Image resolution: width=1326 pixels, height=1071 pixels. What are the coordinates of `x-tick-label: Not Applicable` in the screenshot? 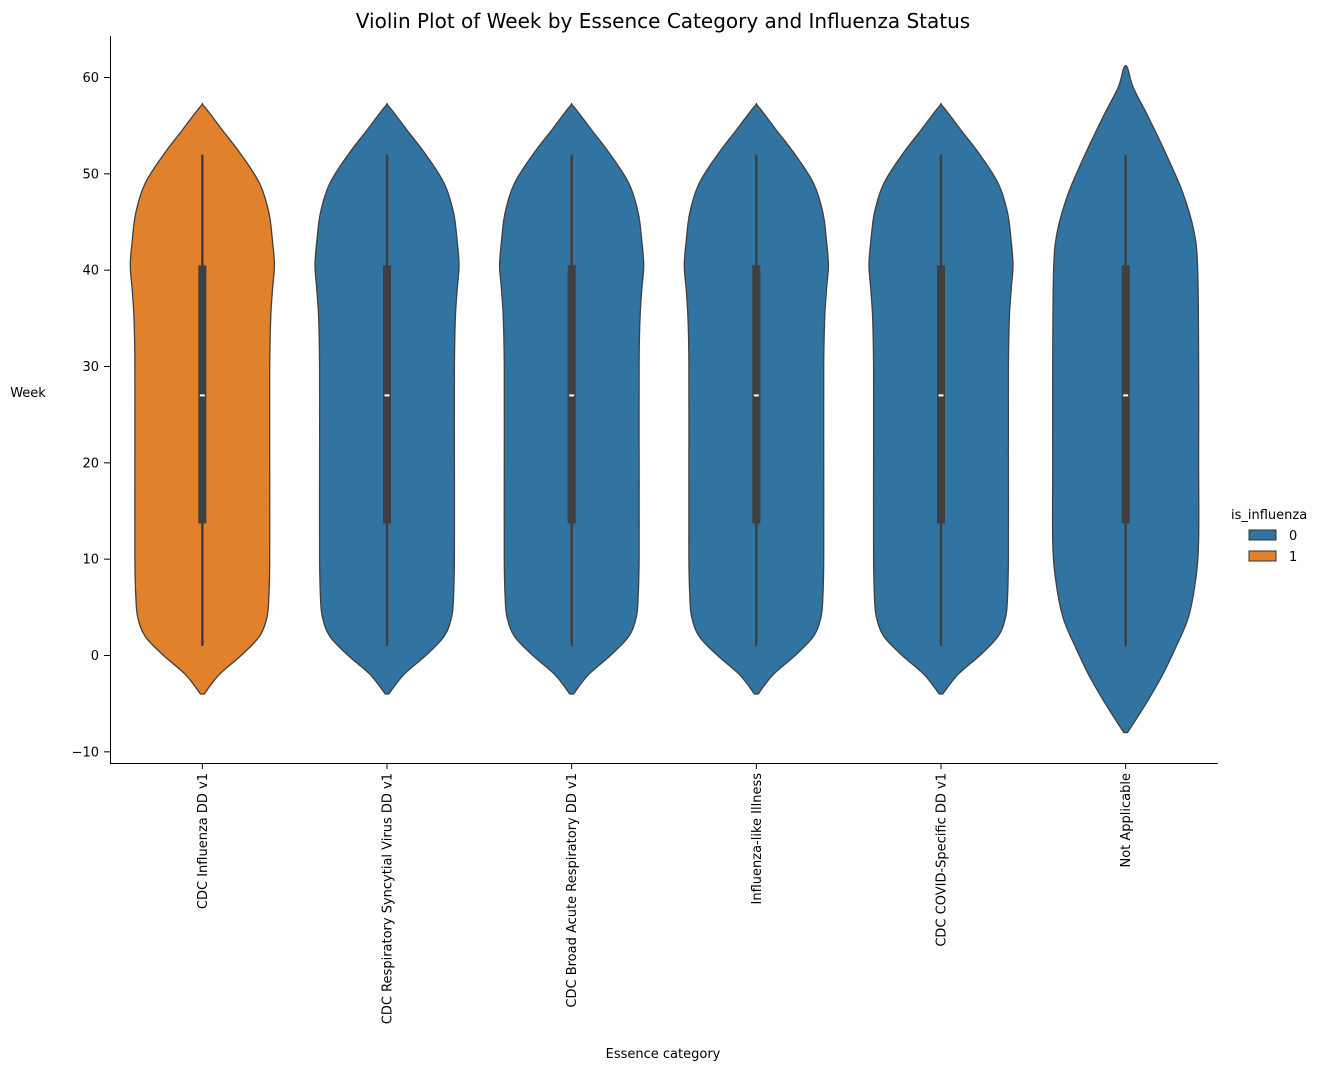 It's located at (1126, 820).